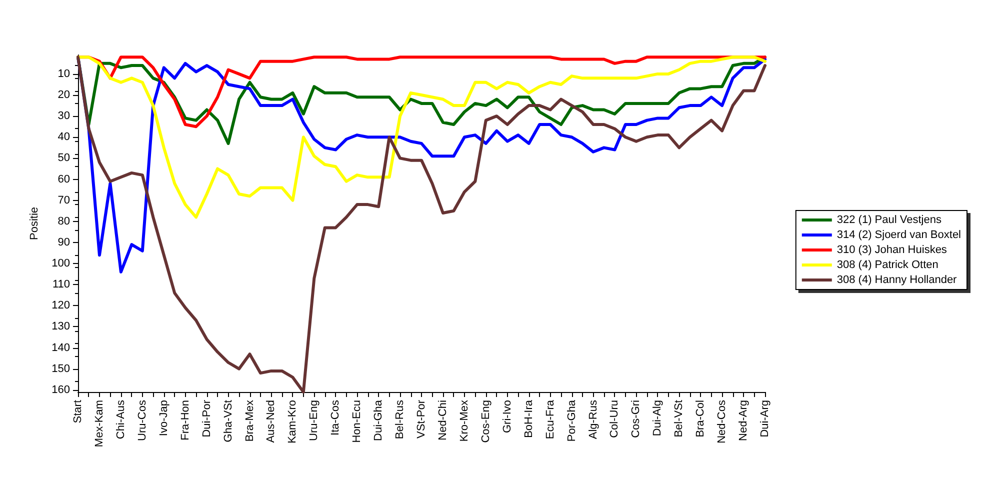 The image size is (1000, 500). Describe the element at coordinates (206, 419) in the screenshot. I see `x-tick-label: Dui-Por` at that location.